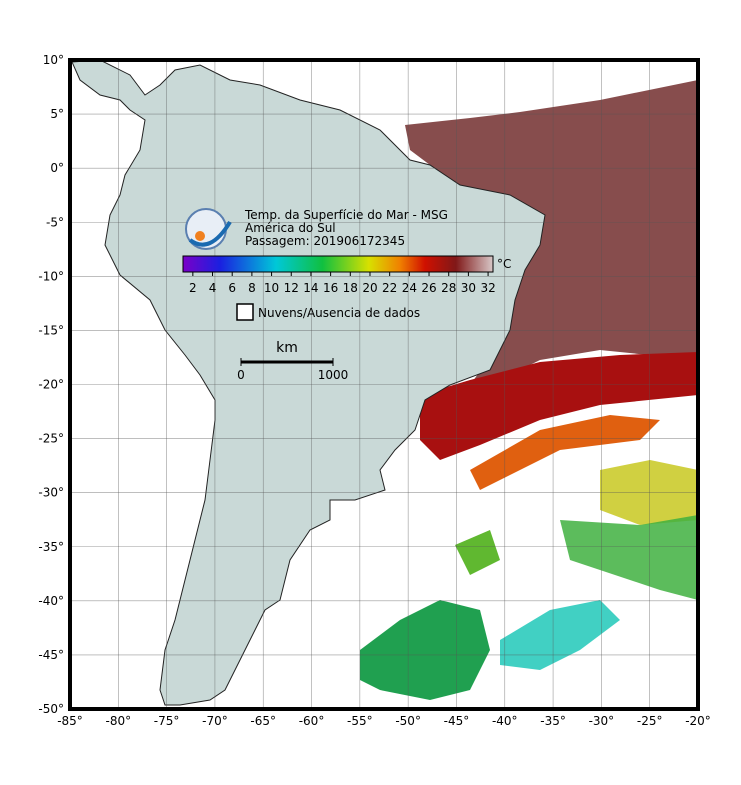 The width and height of the screenshot is (741, 785). Describe the element at coordinates (468, 288) in the screenshot. I see `colorbar-tick-label: 30` at that location.